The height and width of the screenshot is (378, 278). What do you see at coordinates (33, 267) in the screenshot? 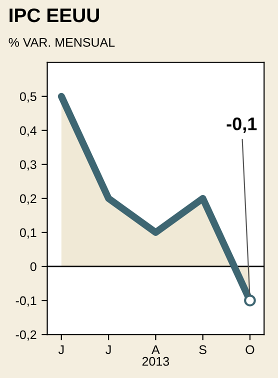
I see `y-tick-label: 0` at bounding box center [33, 267].